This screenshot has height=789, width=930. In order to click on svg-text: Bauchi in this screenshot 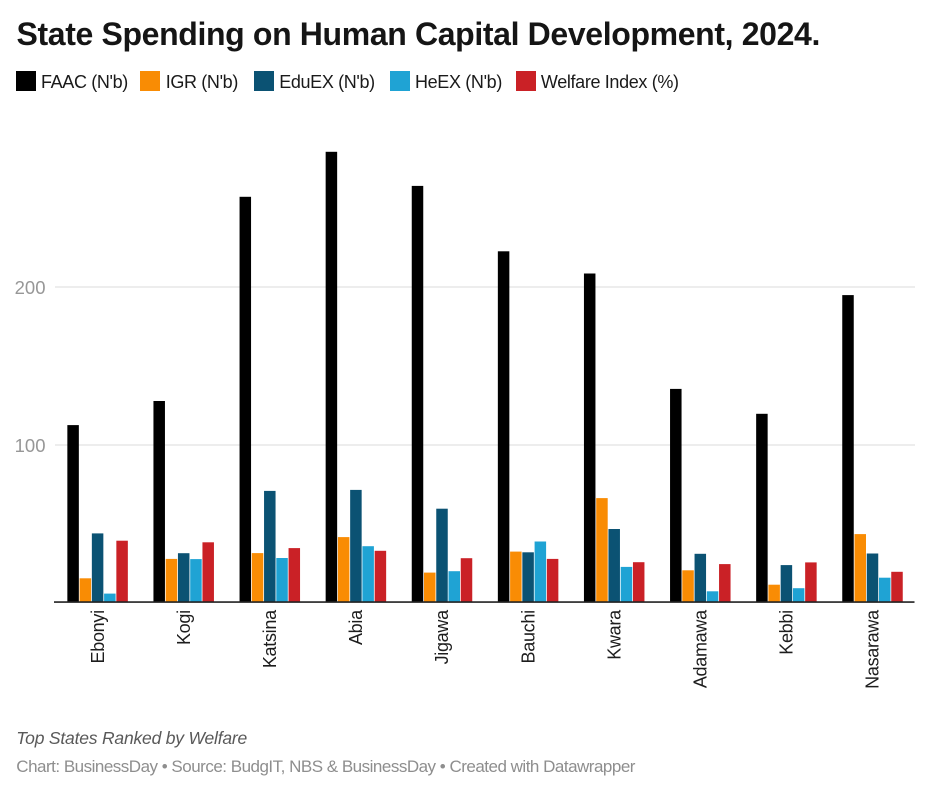, I will do `click(528, 636)`.